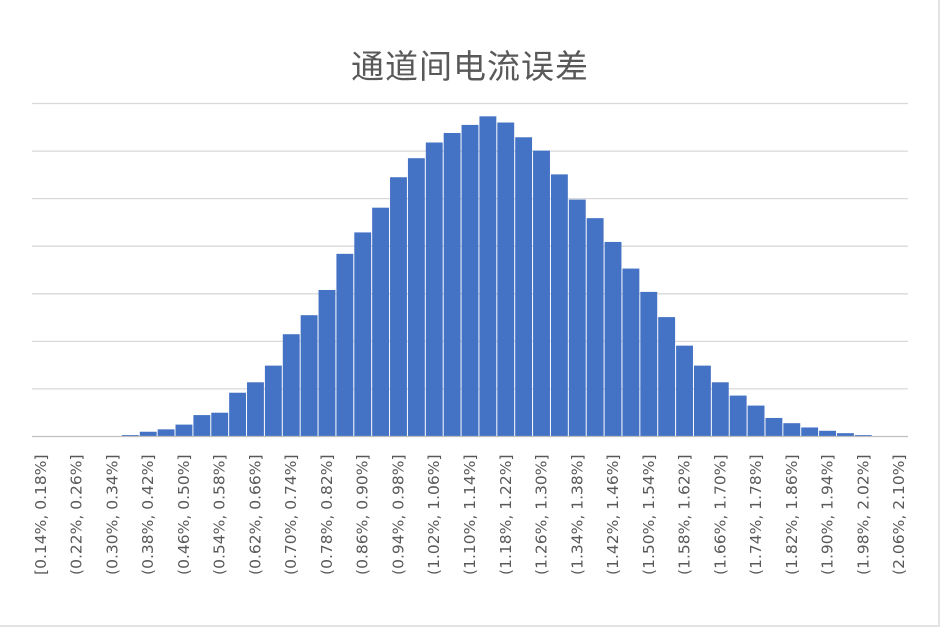 This screenshot has width=940, height=627. I want to click on x-tick-label: (0.62%, 0.66%], so click(256, 515).